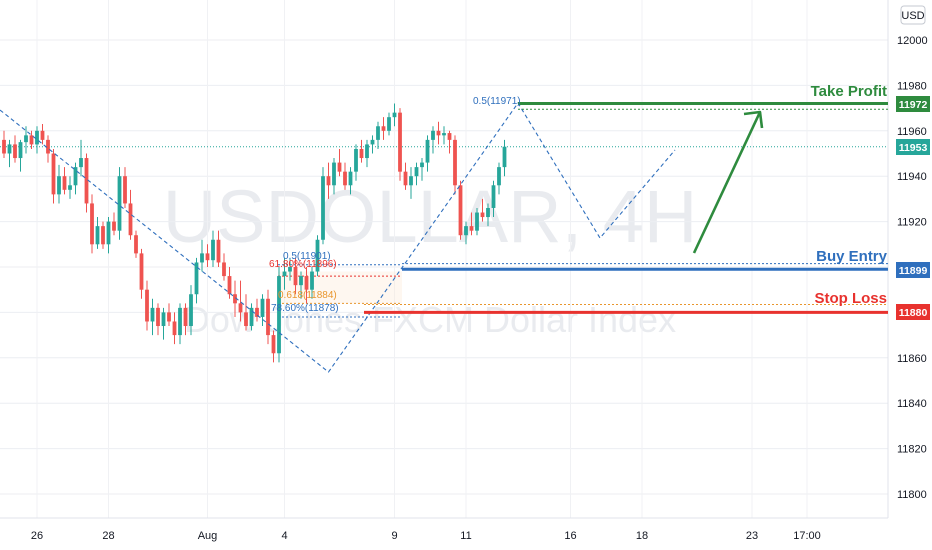 Image resolution: width=932 pixels, height=550 pixels. I want to click on fib-label-low-leg: 0.5(11901), so click(307, 256).